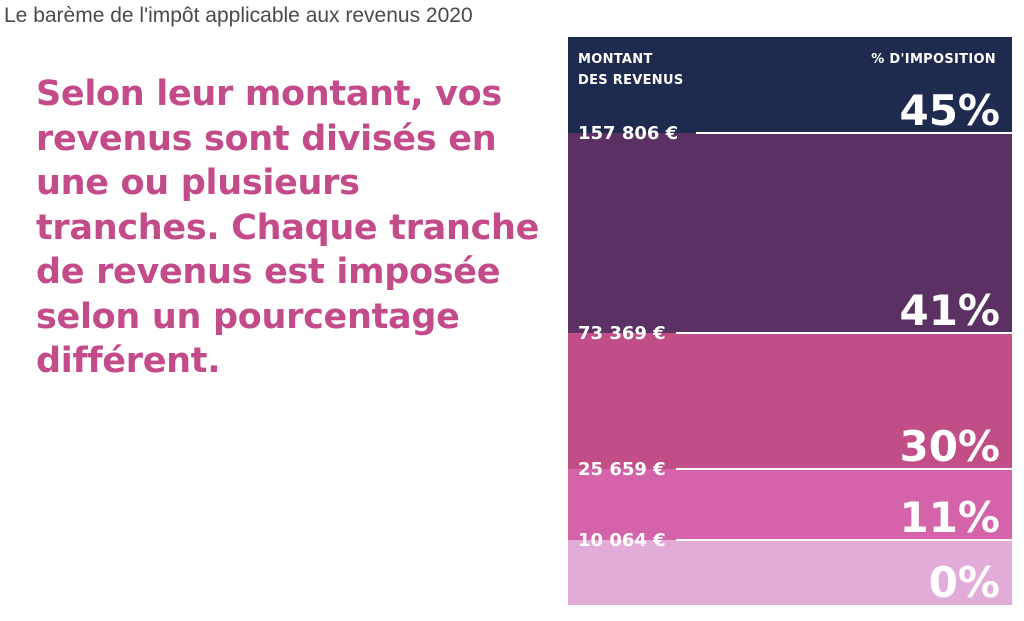 This screenshot has height=621, width=1024. I want to click on threshold-label-73369: 73 369 €, so click(622, 333).